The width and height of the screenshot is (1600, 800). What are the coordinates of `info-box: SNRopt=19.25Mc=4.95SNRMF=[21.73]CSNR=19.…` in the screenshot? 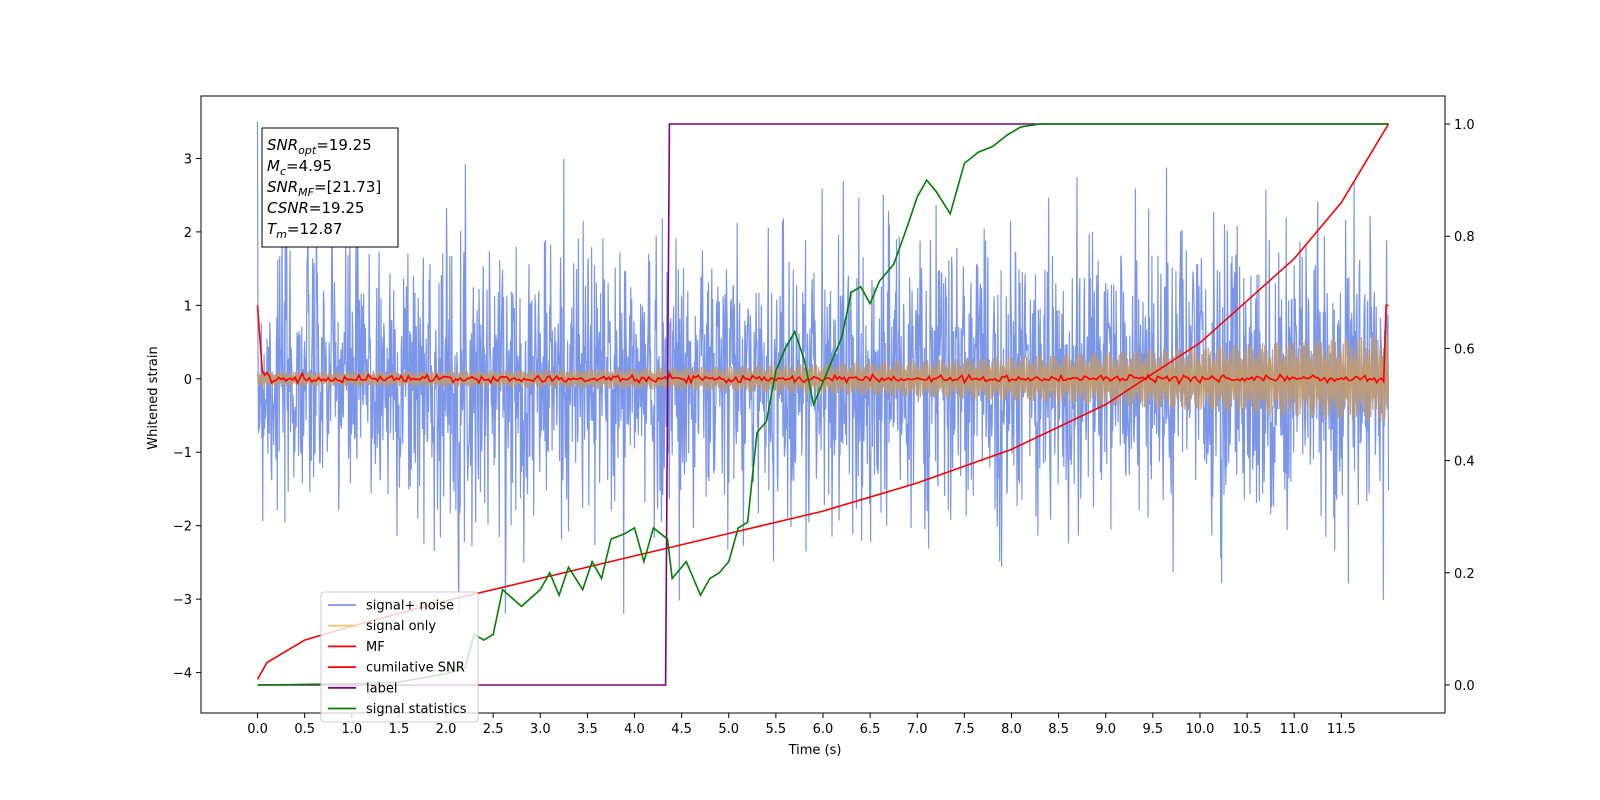 It's located at (330, 187).